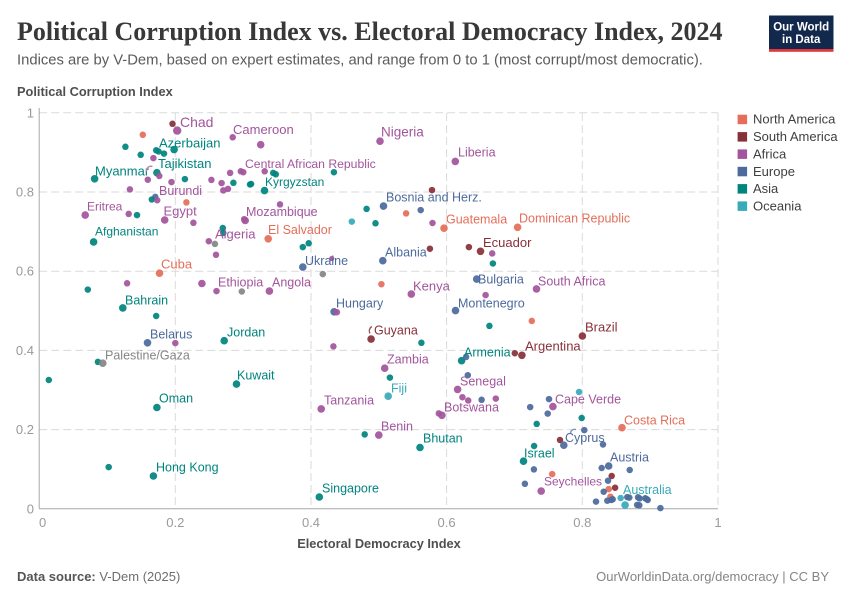 Image resolution: width=850 pixels, height=605 pixels. What do you see at coordinates (477, 152) in the screenshot?
I see `svg-text: Liberia` at bounding box center [477, 152].